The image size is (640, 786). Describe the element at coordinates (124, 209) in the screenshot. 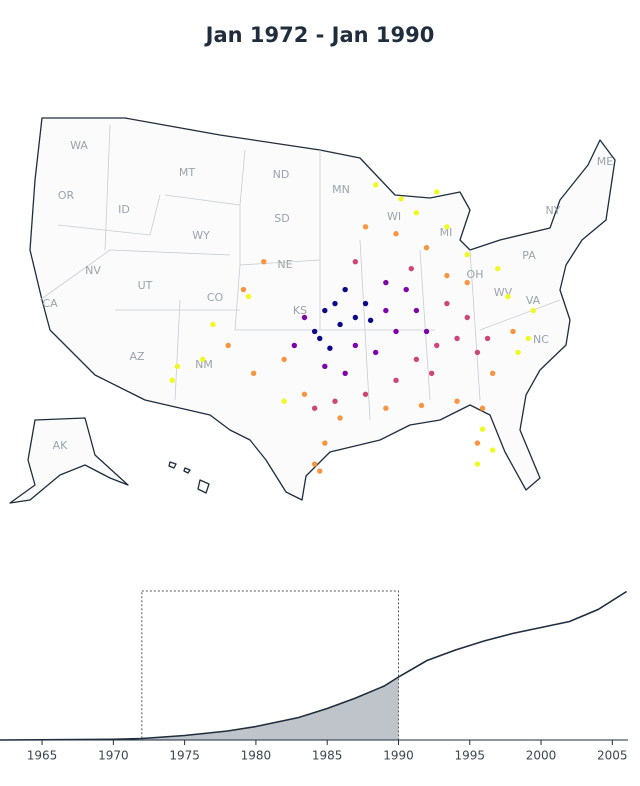

I see `state-label: ID` at that location.